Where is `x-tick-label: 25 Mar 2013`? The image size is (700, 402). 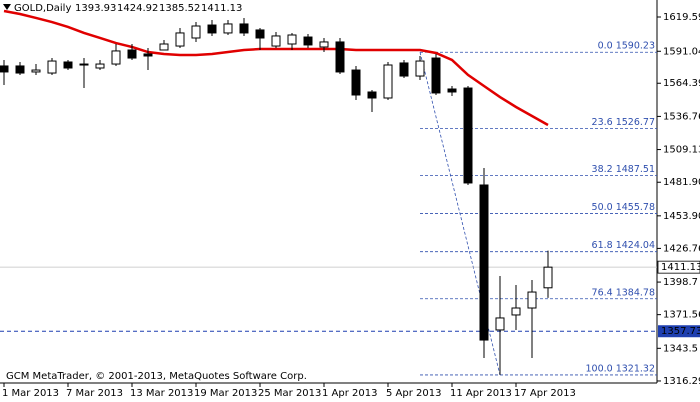
x-tick-label: 25 Mar 2013 is located at coordinates (289, 393).